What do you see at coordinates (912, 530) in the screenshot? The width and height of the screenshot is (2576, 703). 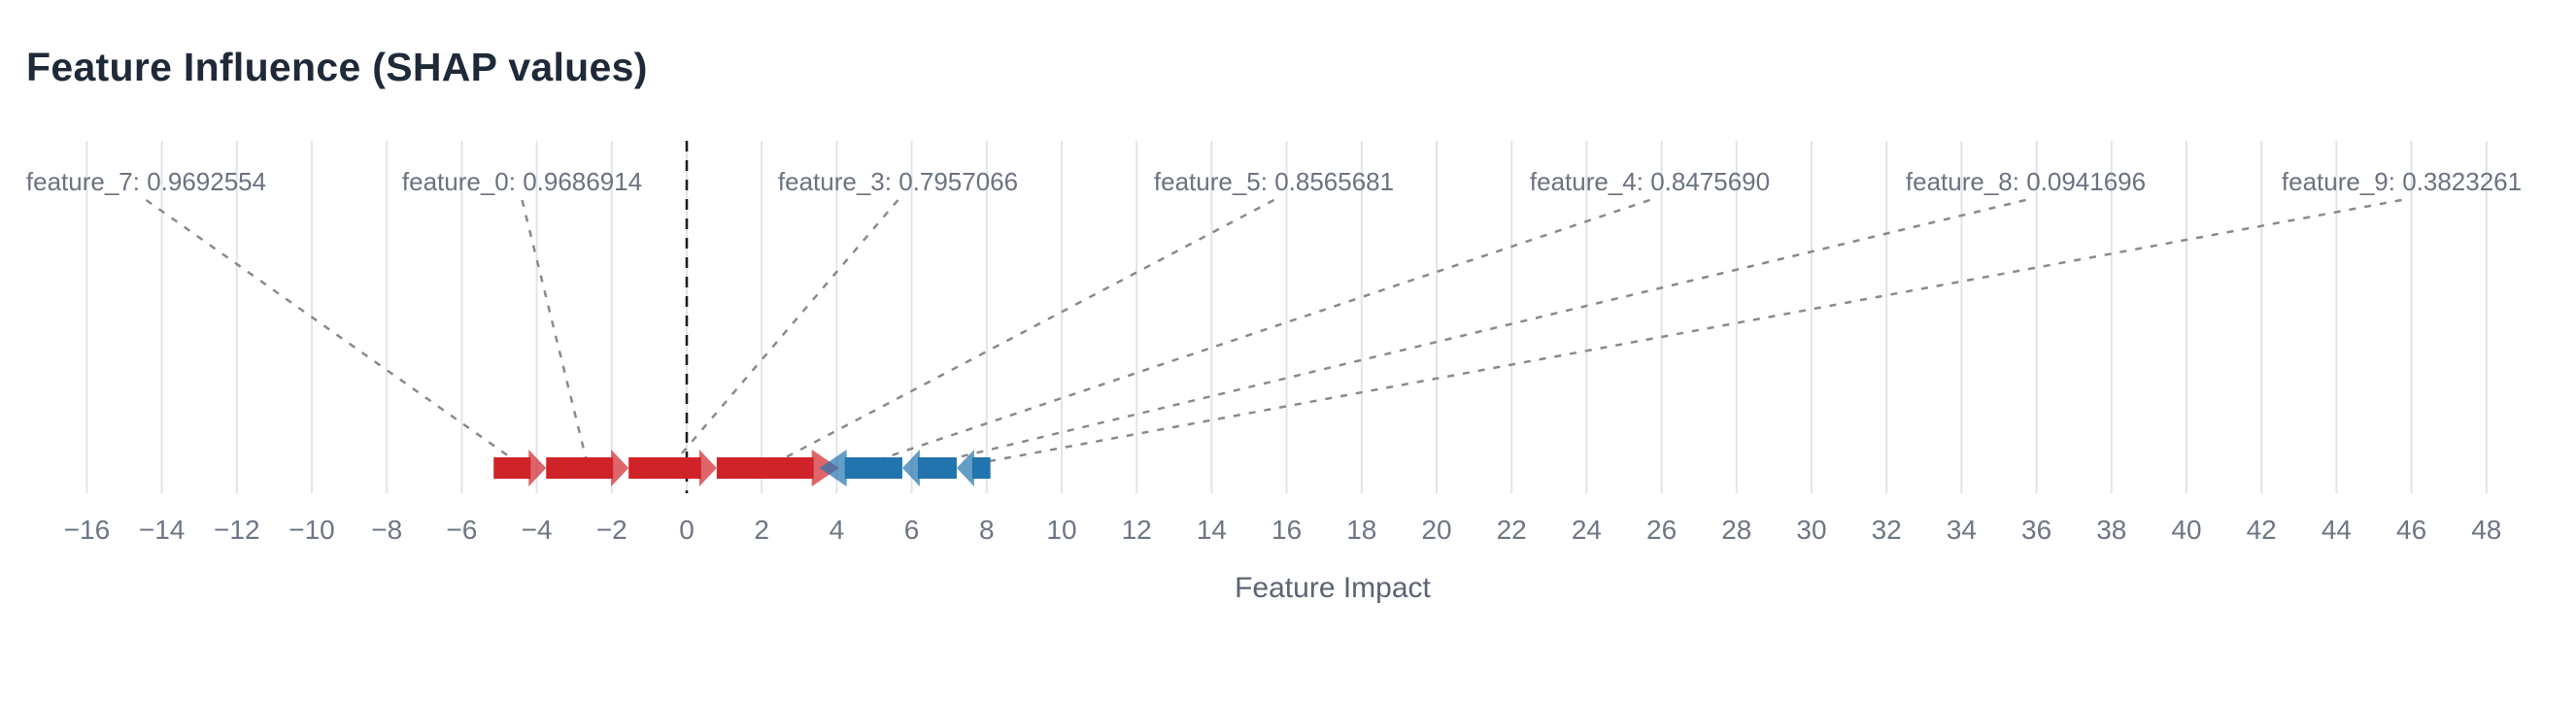 I see `tick-label-6: 6` at bounding box center [912, 530].